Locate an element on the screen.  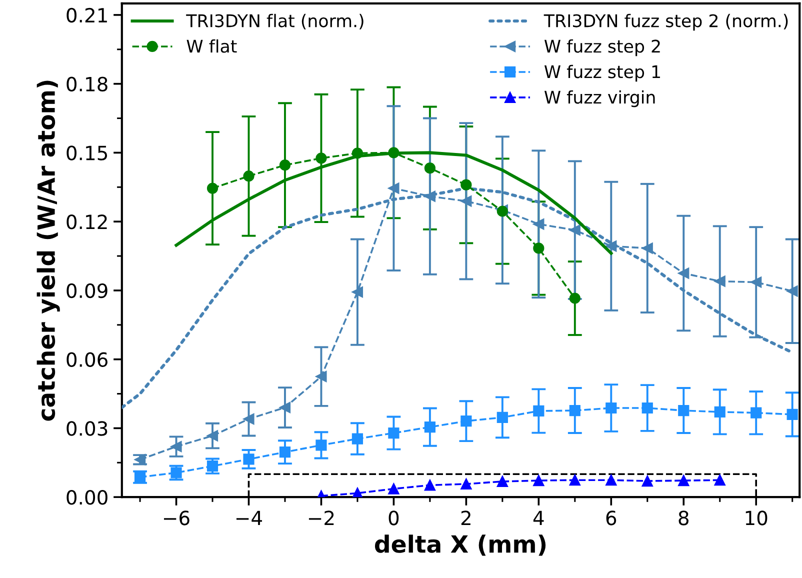
y-tick-label: 0.06 is located at coordinates (87, 359).